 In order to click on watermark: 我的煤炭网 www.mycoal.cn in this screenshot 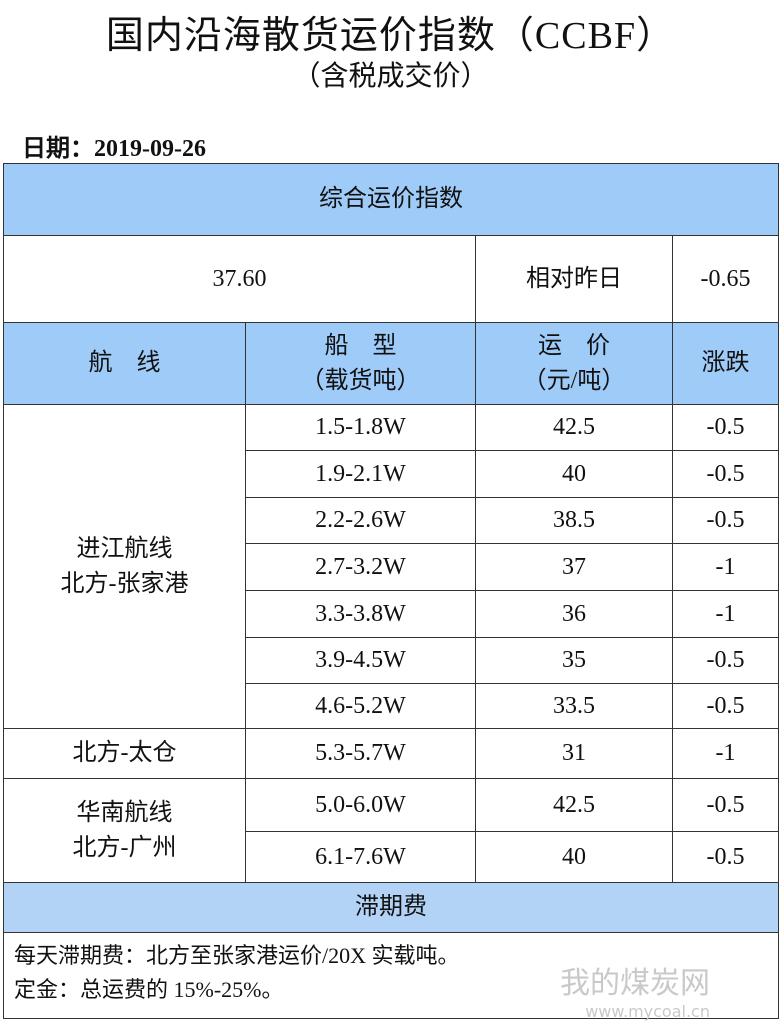, I will do `click(635, 989)`.